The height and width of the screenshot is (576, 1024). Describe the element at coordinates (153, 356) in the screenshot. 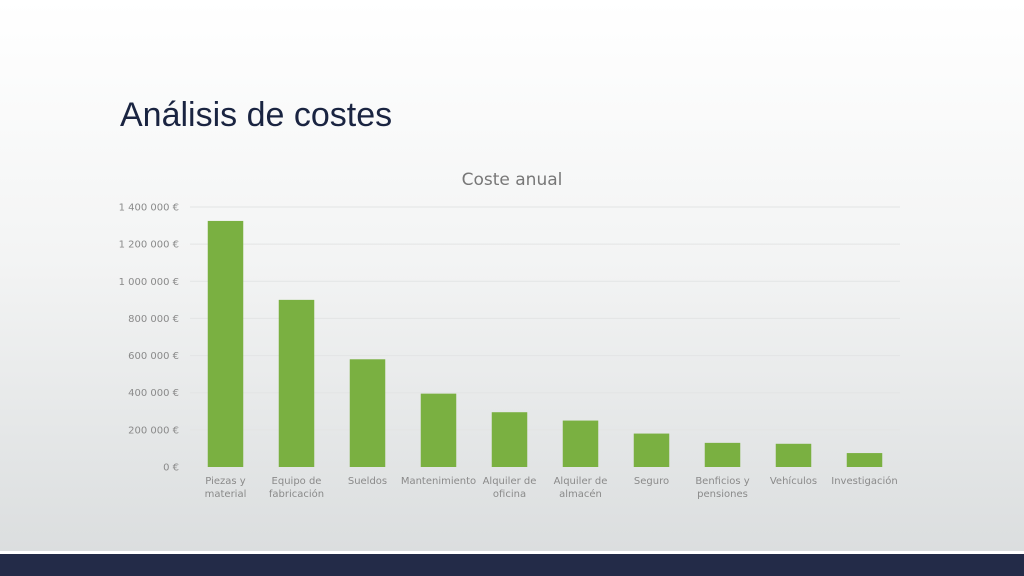

I see `y-tick-label: 600 000 €` at that location.